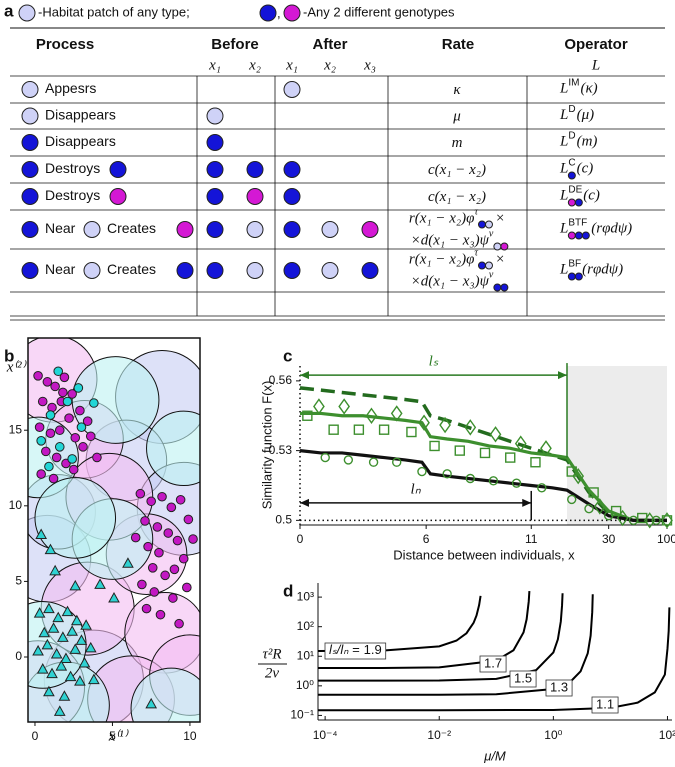 The height and width of the screenshot is (767, 675). I want to click on operator-part: (c), so click(585, 169).